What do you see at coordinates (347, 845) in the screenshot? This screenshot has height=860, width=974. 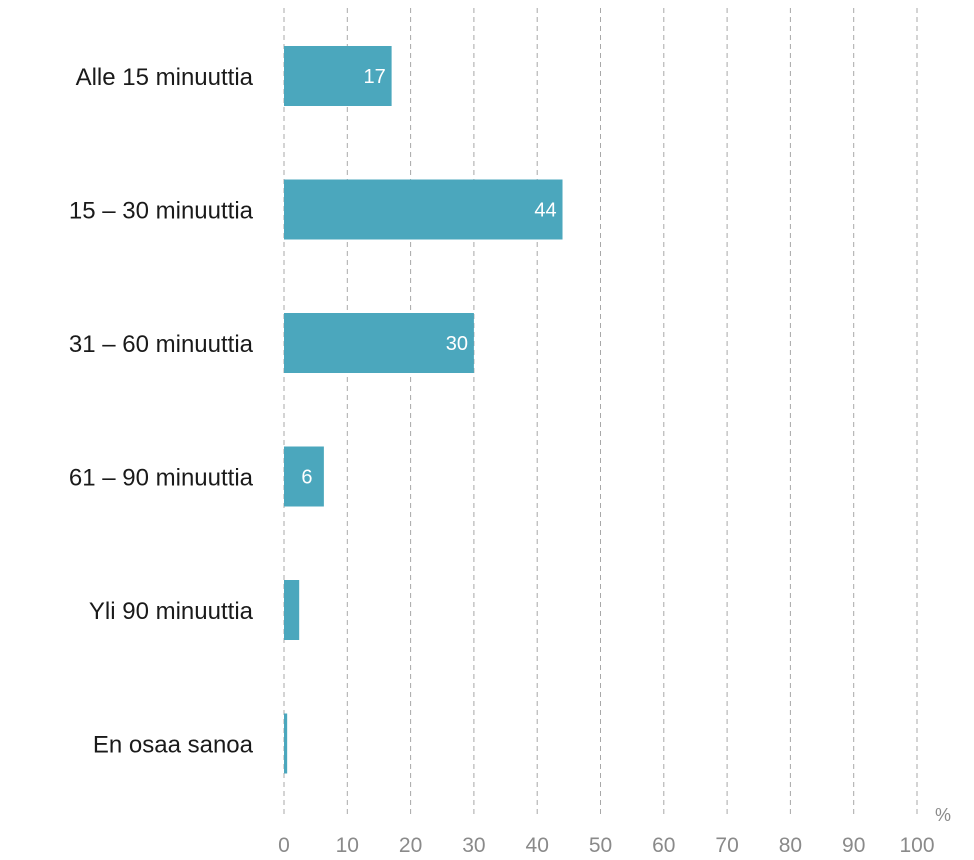 I see `x-tick-label: 10` at bounding box center [347, 845].